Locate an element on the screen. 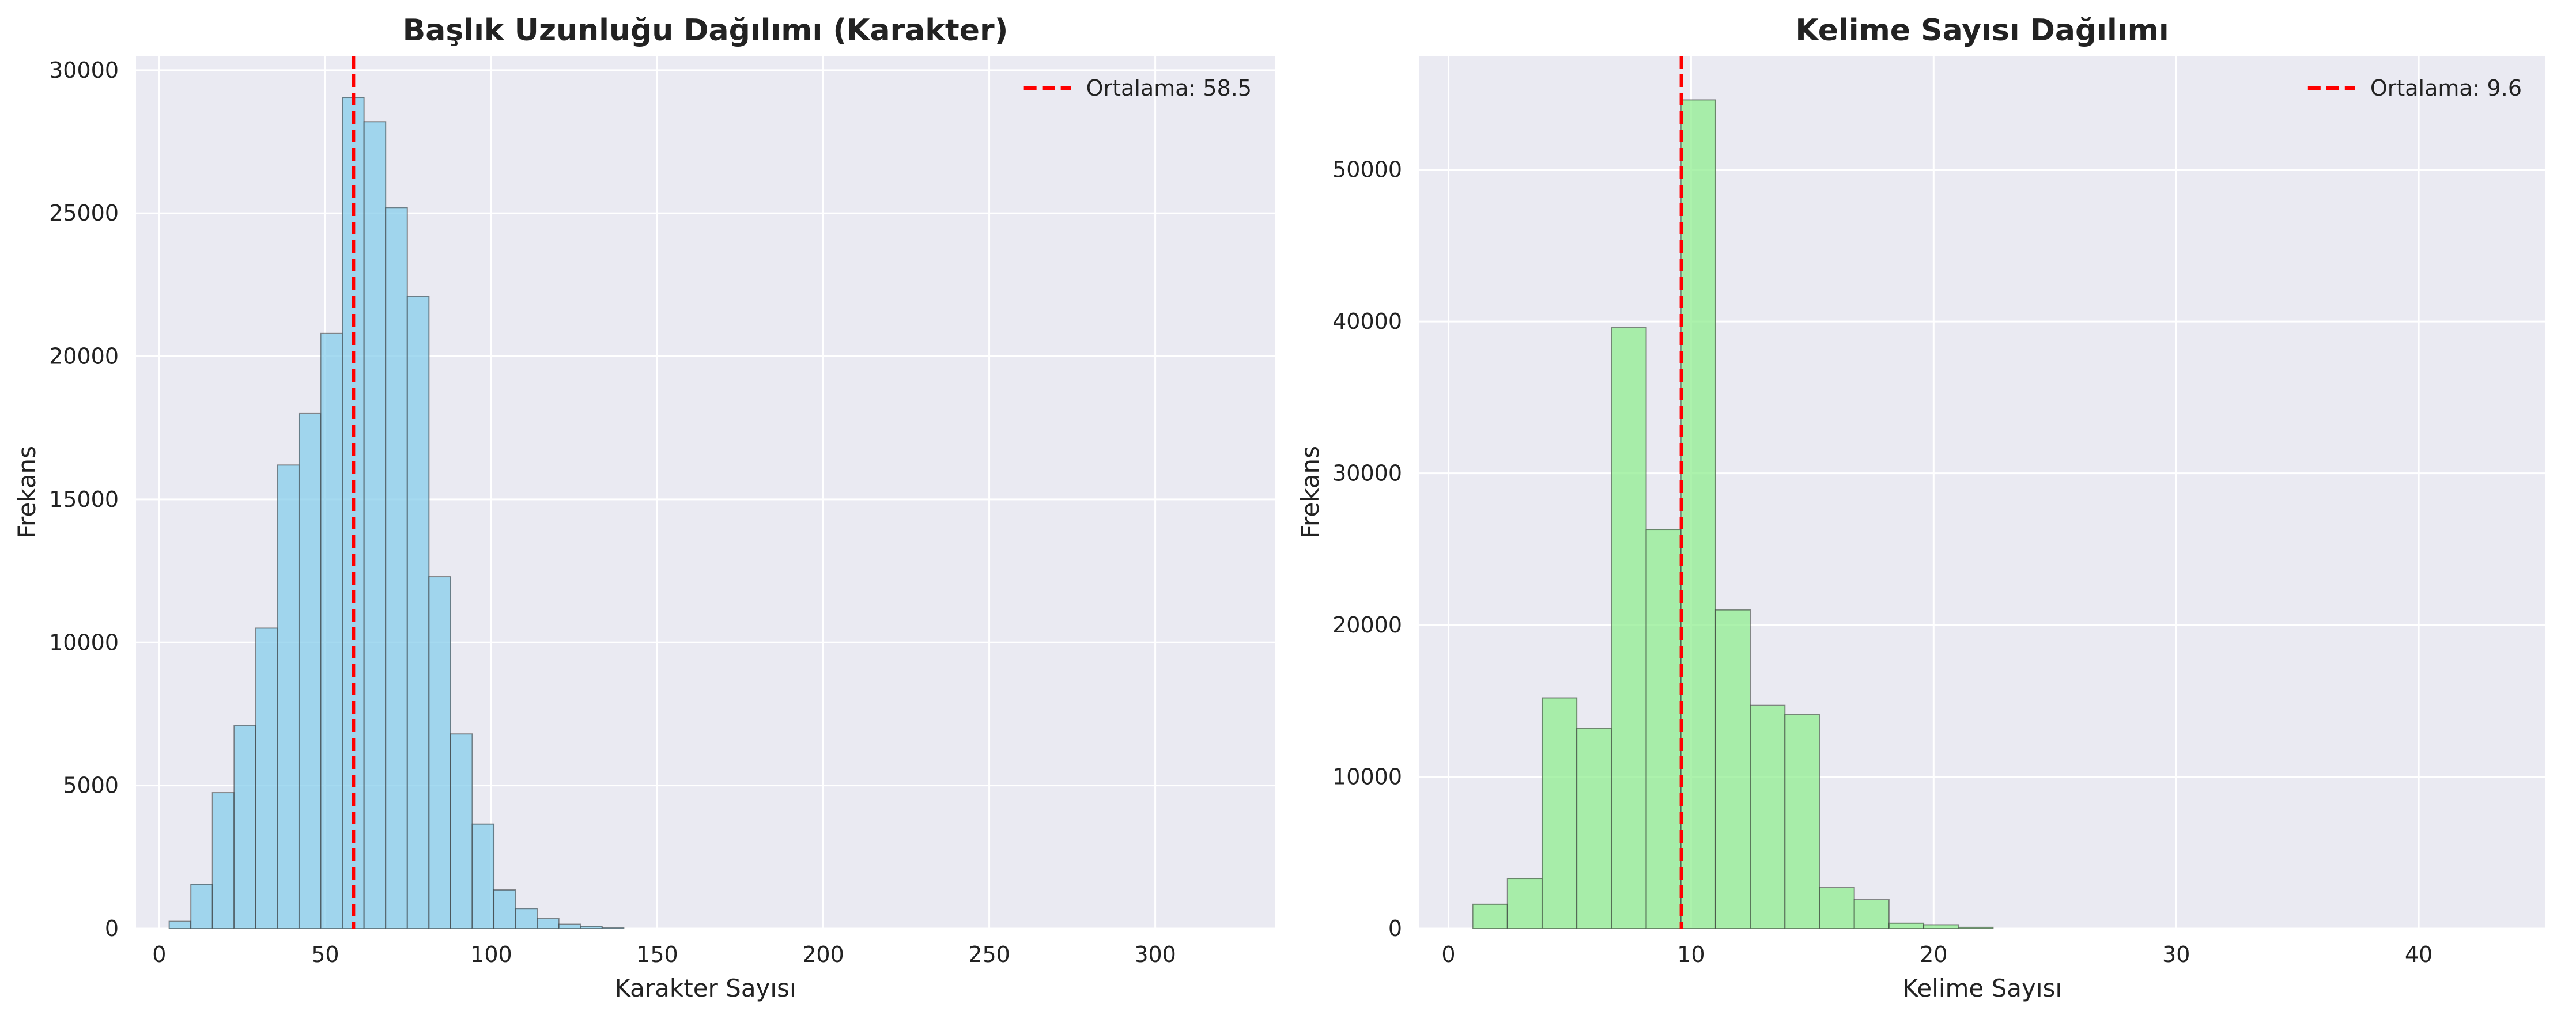 This screenshot has width=2576, height=1019. y-tick-labels: 0 5000 10000 15000 20000 25000 30000 is located at coordinates (84, 499).